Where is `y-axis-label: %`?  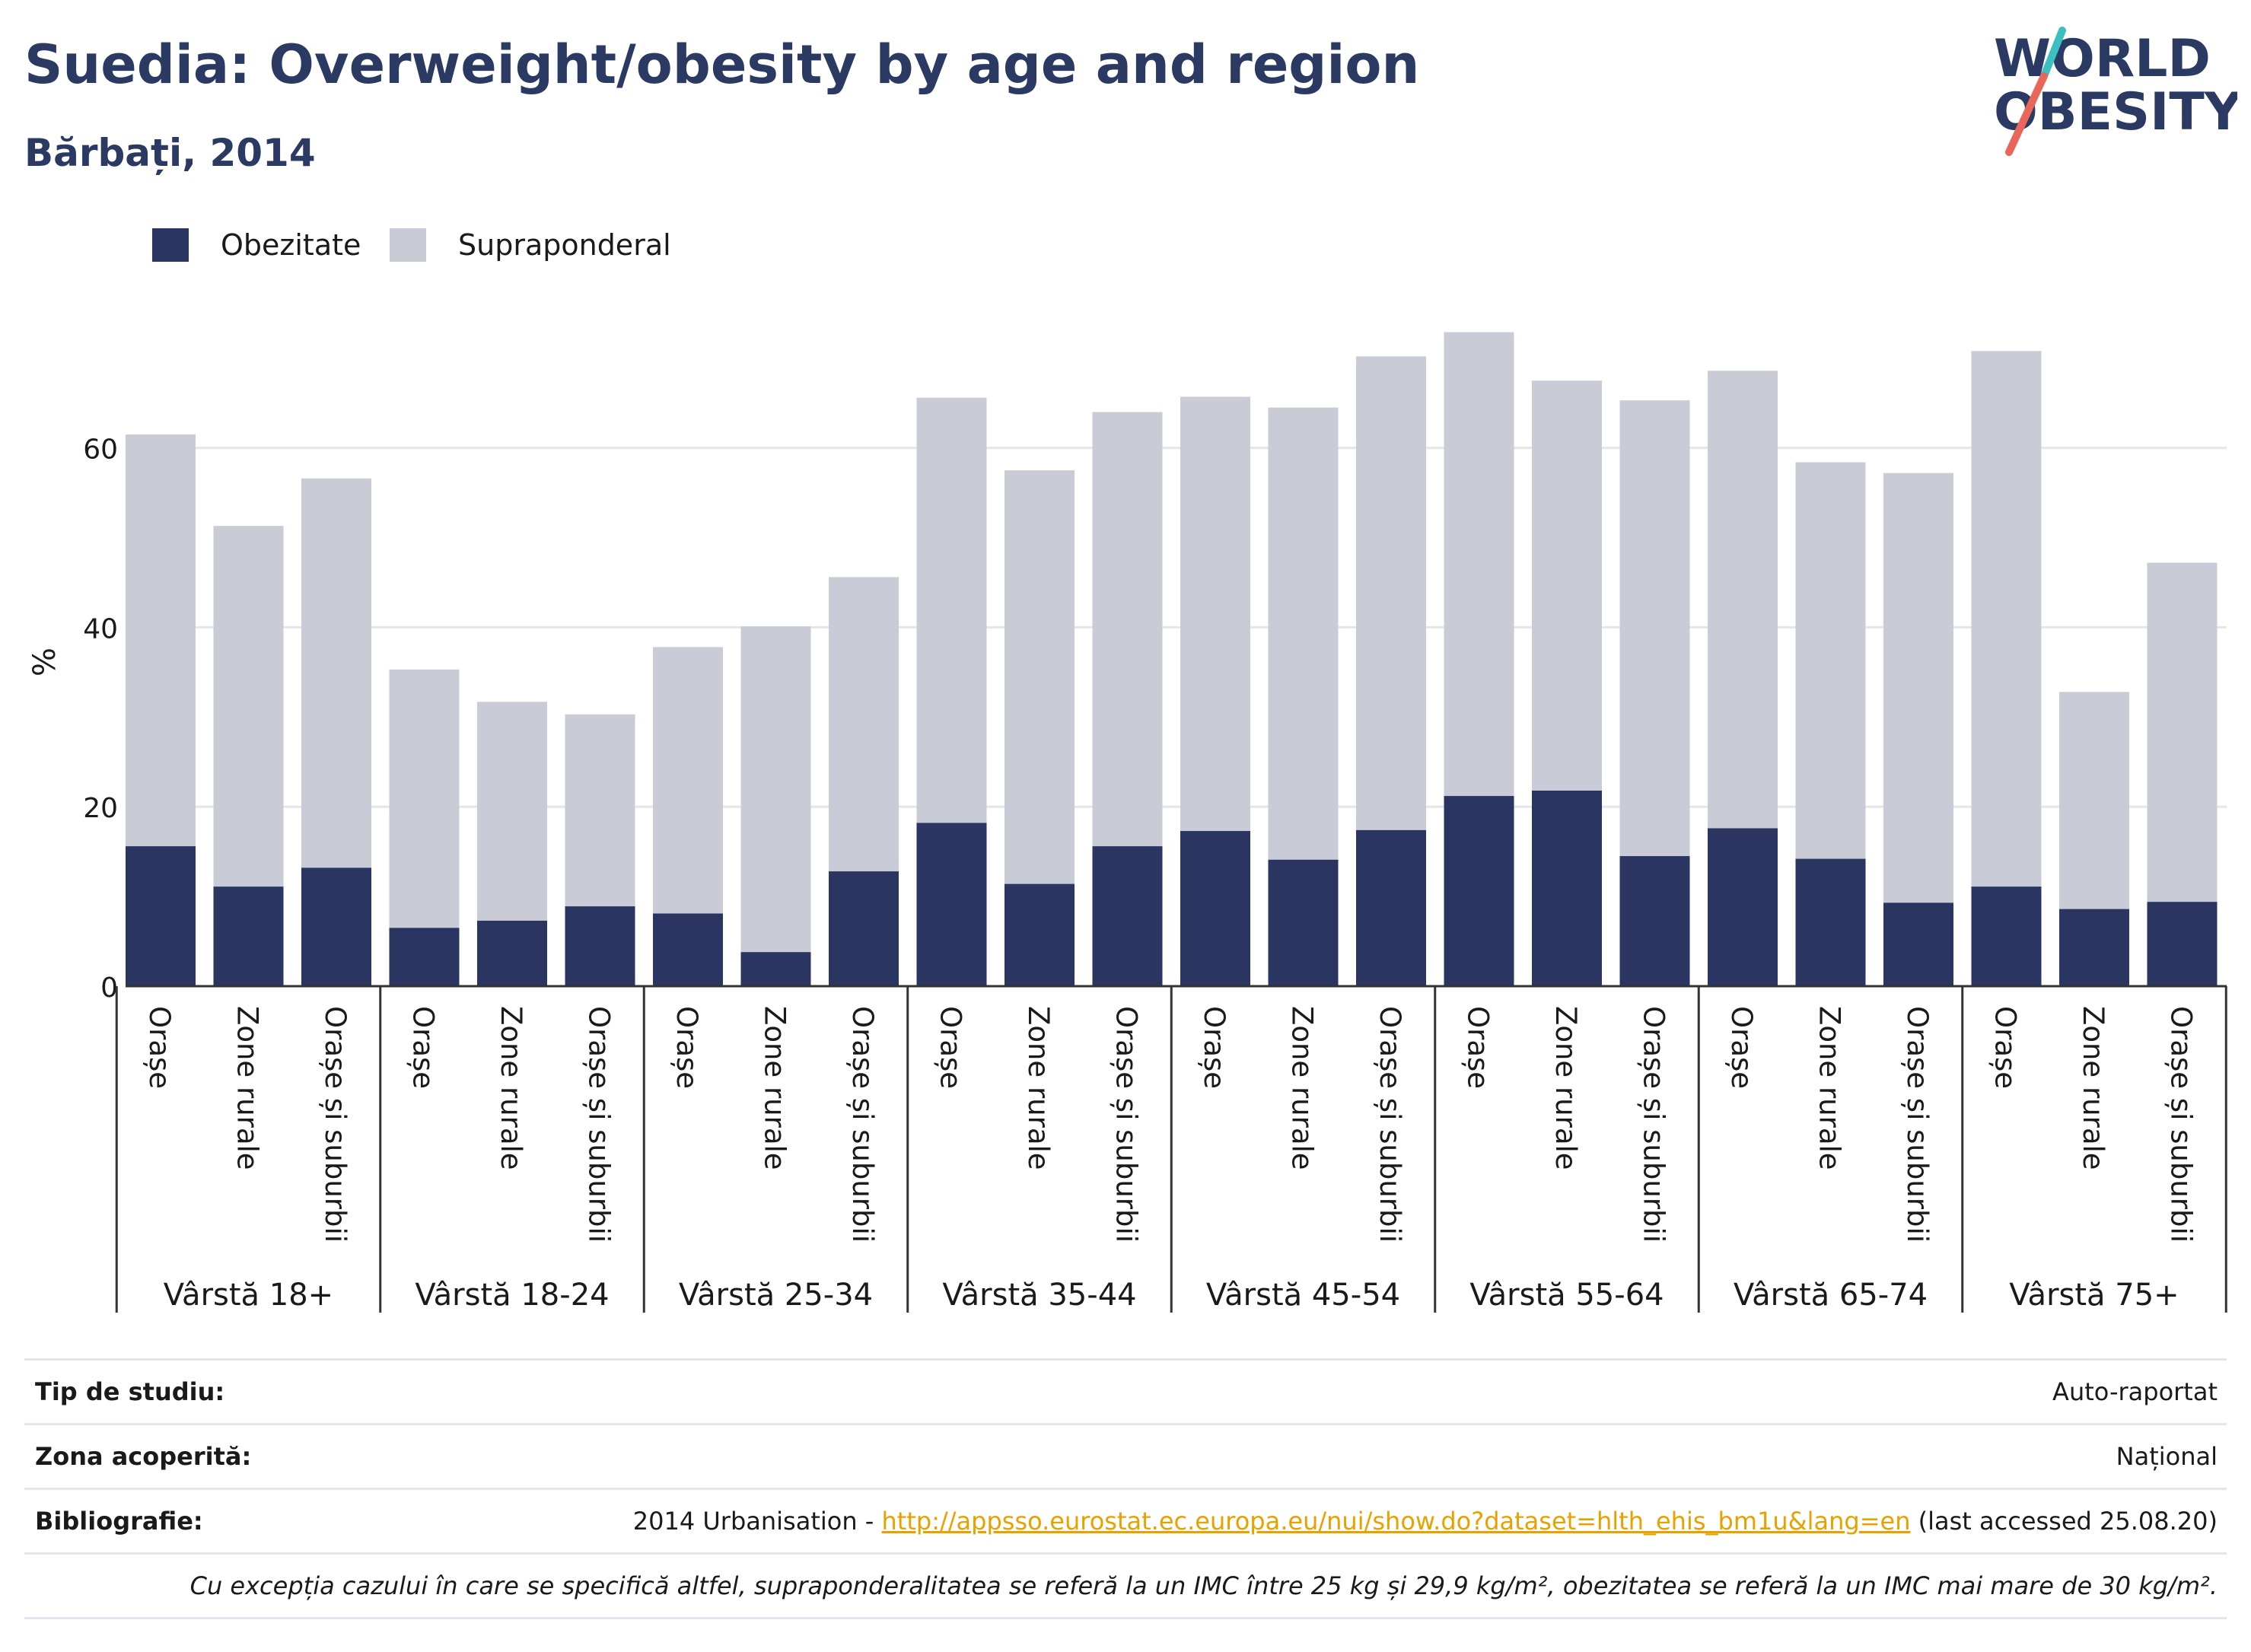
y-axis-label: % is located at coordinates (44, 662).